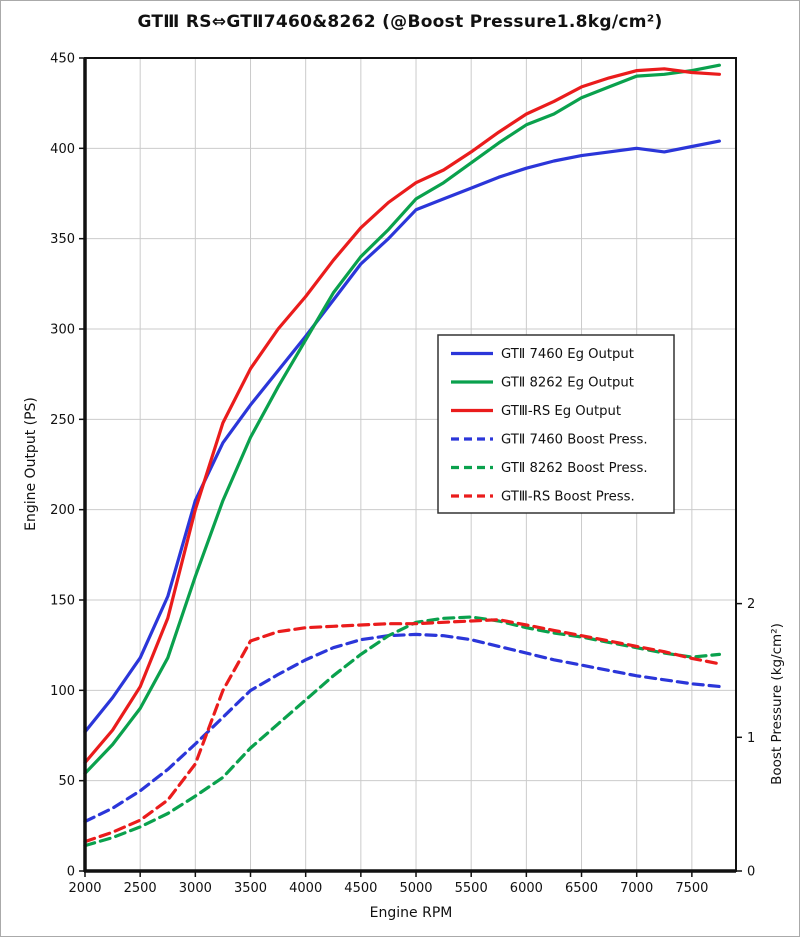 The image size is (800, 937). Describe the element at coordinates (568, 497) in the screenshot. I see `legend-label-5: GTⅢ-RS Boost Press.` at that location.